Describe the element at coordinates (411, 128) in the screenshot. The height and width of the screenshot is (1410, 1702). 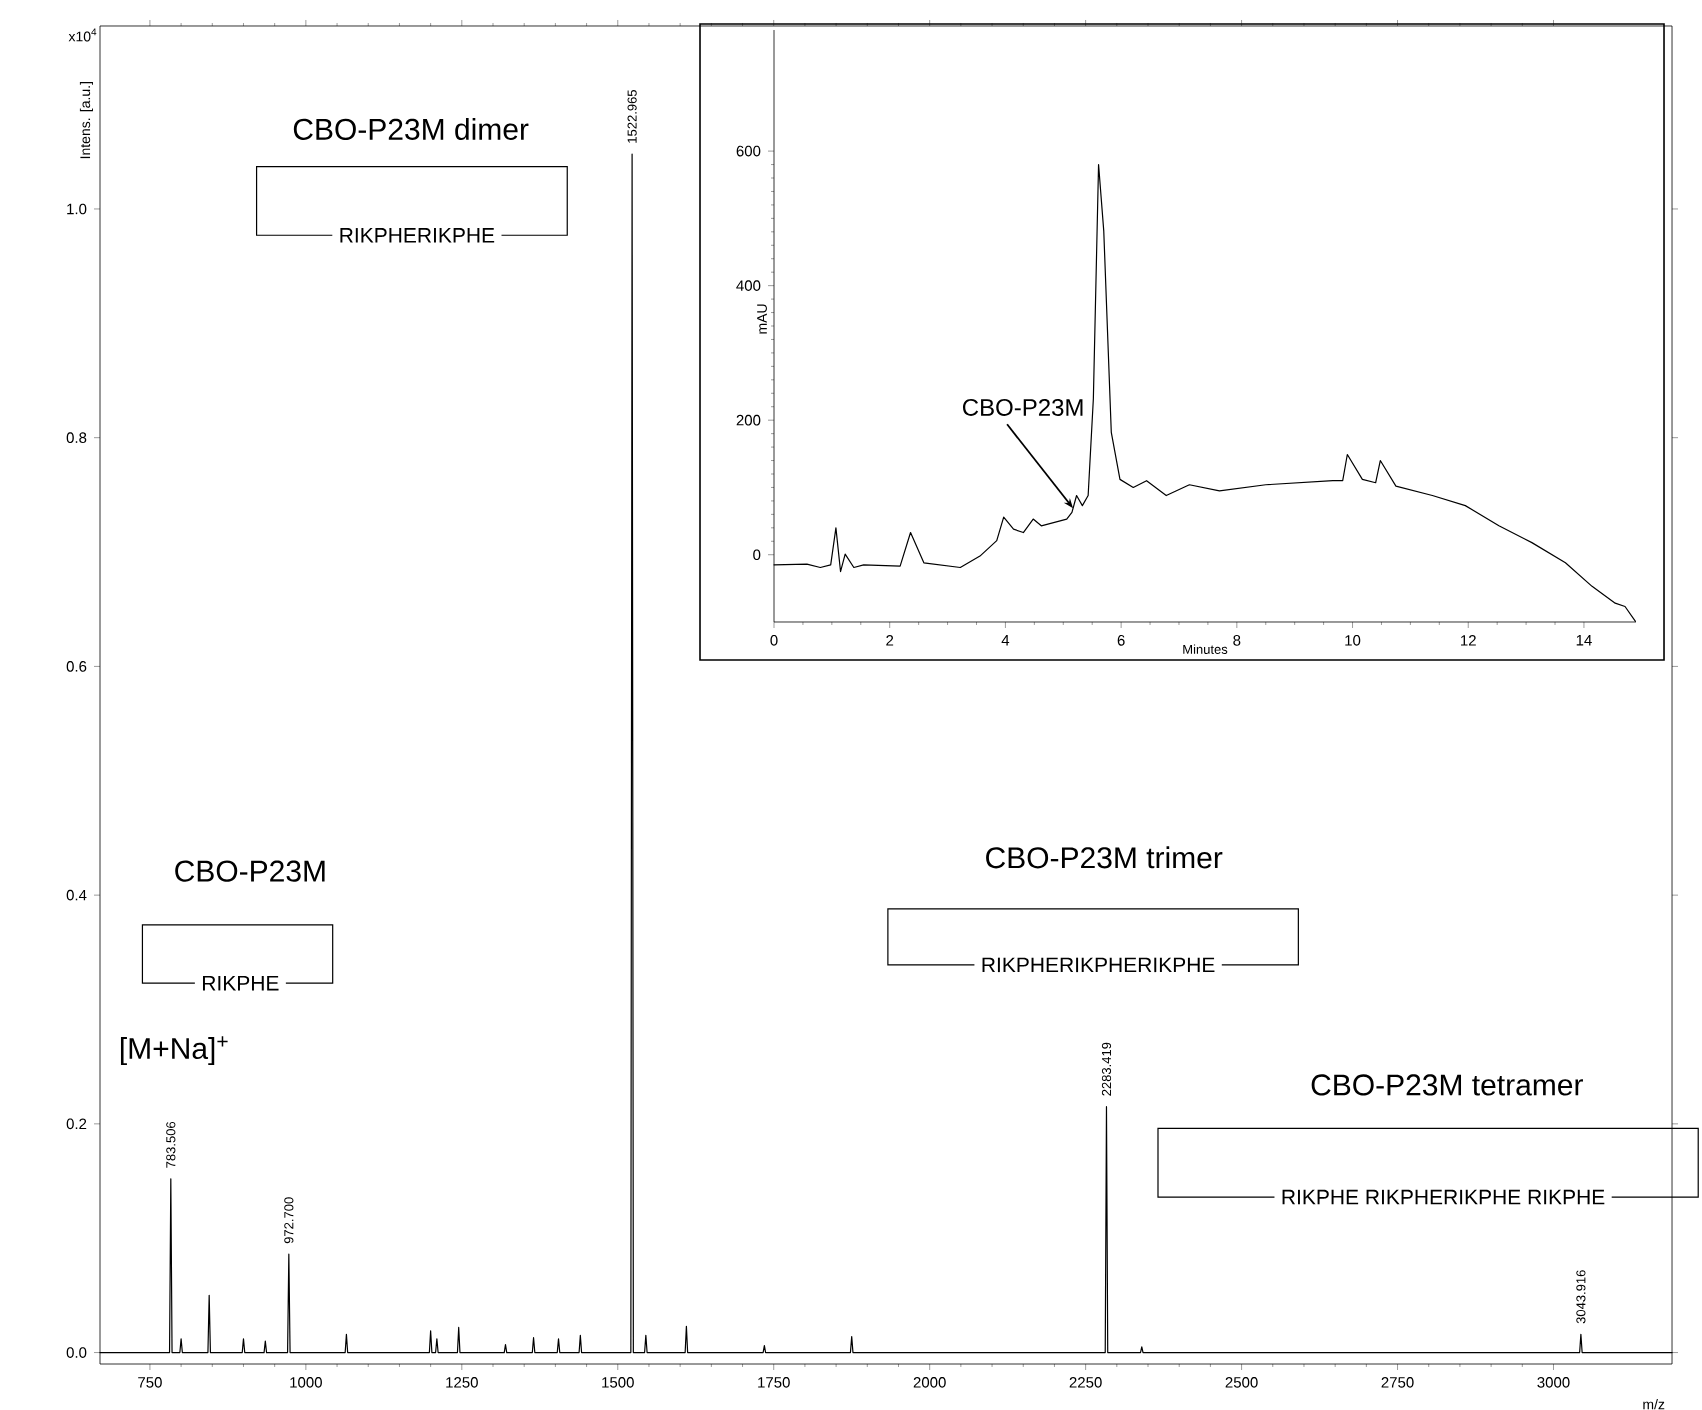
I see `annotation: CBO-P23M dimer` at that location.